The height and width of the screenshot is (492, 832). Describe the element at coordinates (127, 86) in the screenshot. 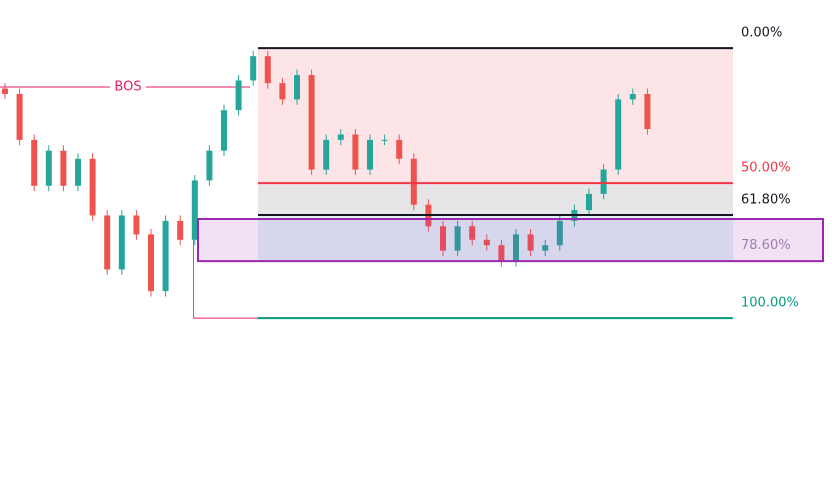

I see `bos-label: BOS` at that location.